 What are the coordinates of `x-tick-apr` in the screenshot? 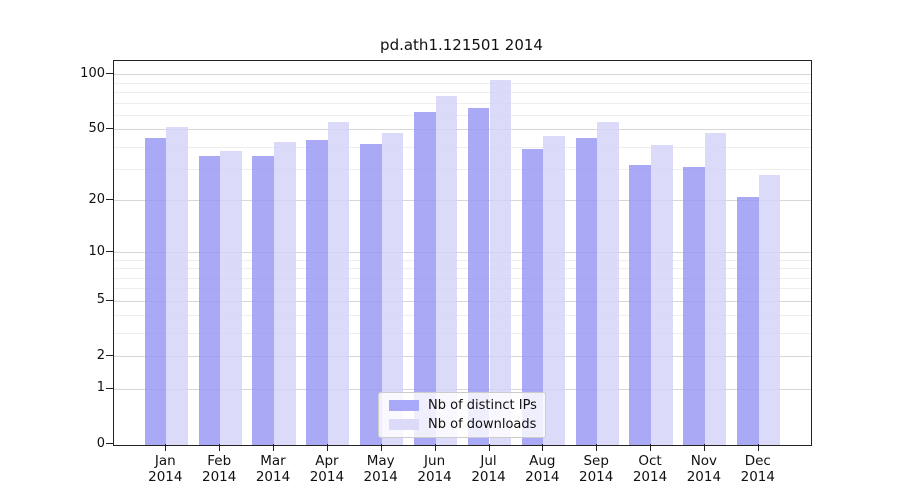 It's located at (327, 447).